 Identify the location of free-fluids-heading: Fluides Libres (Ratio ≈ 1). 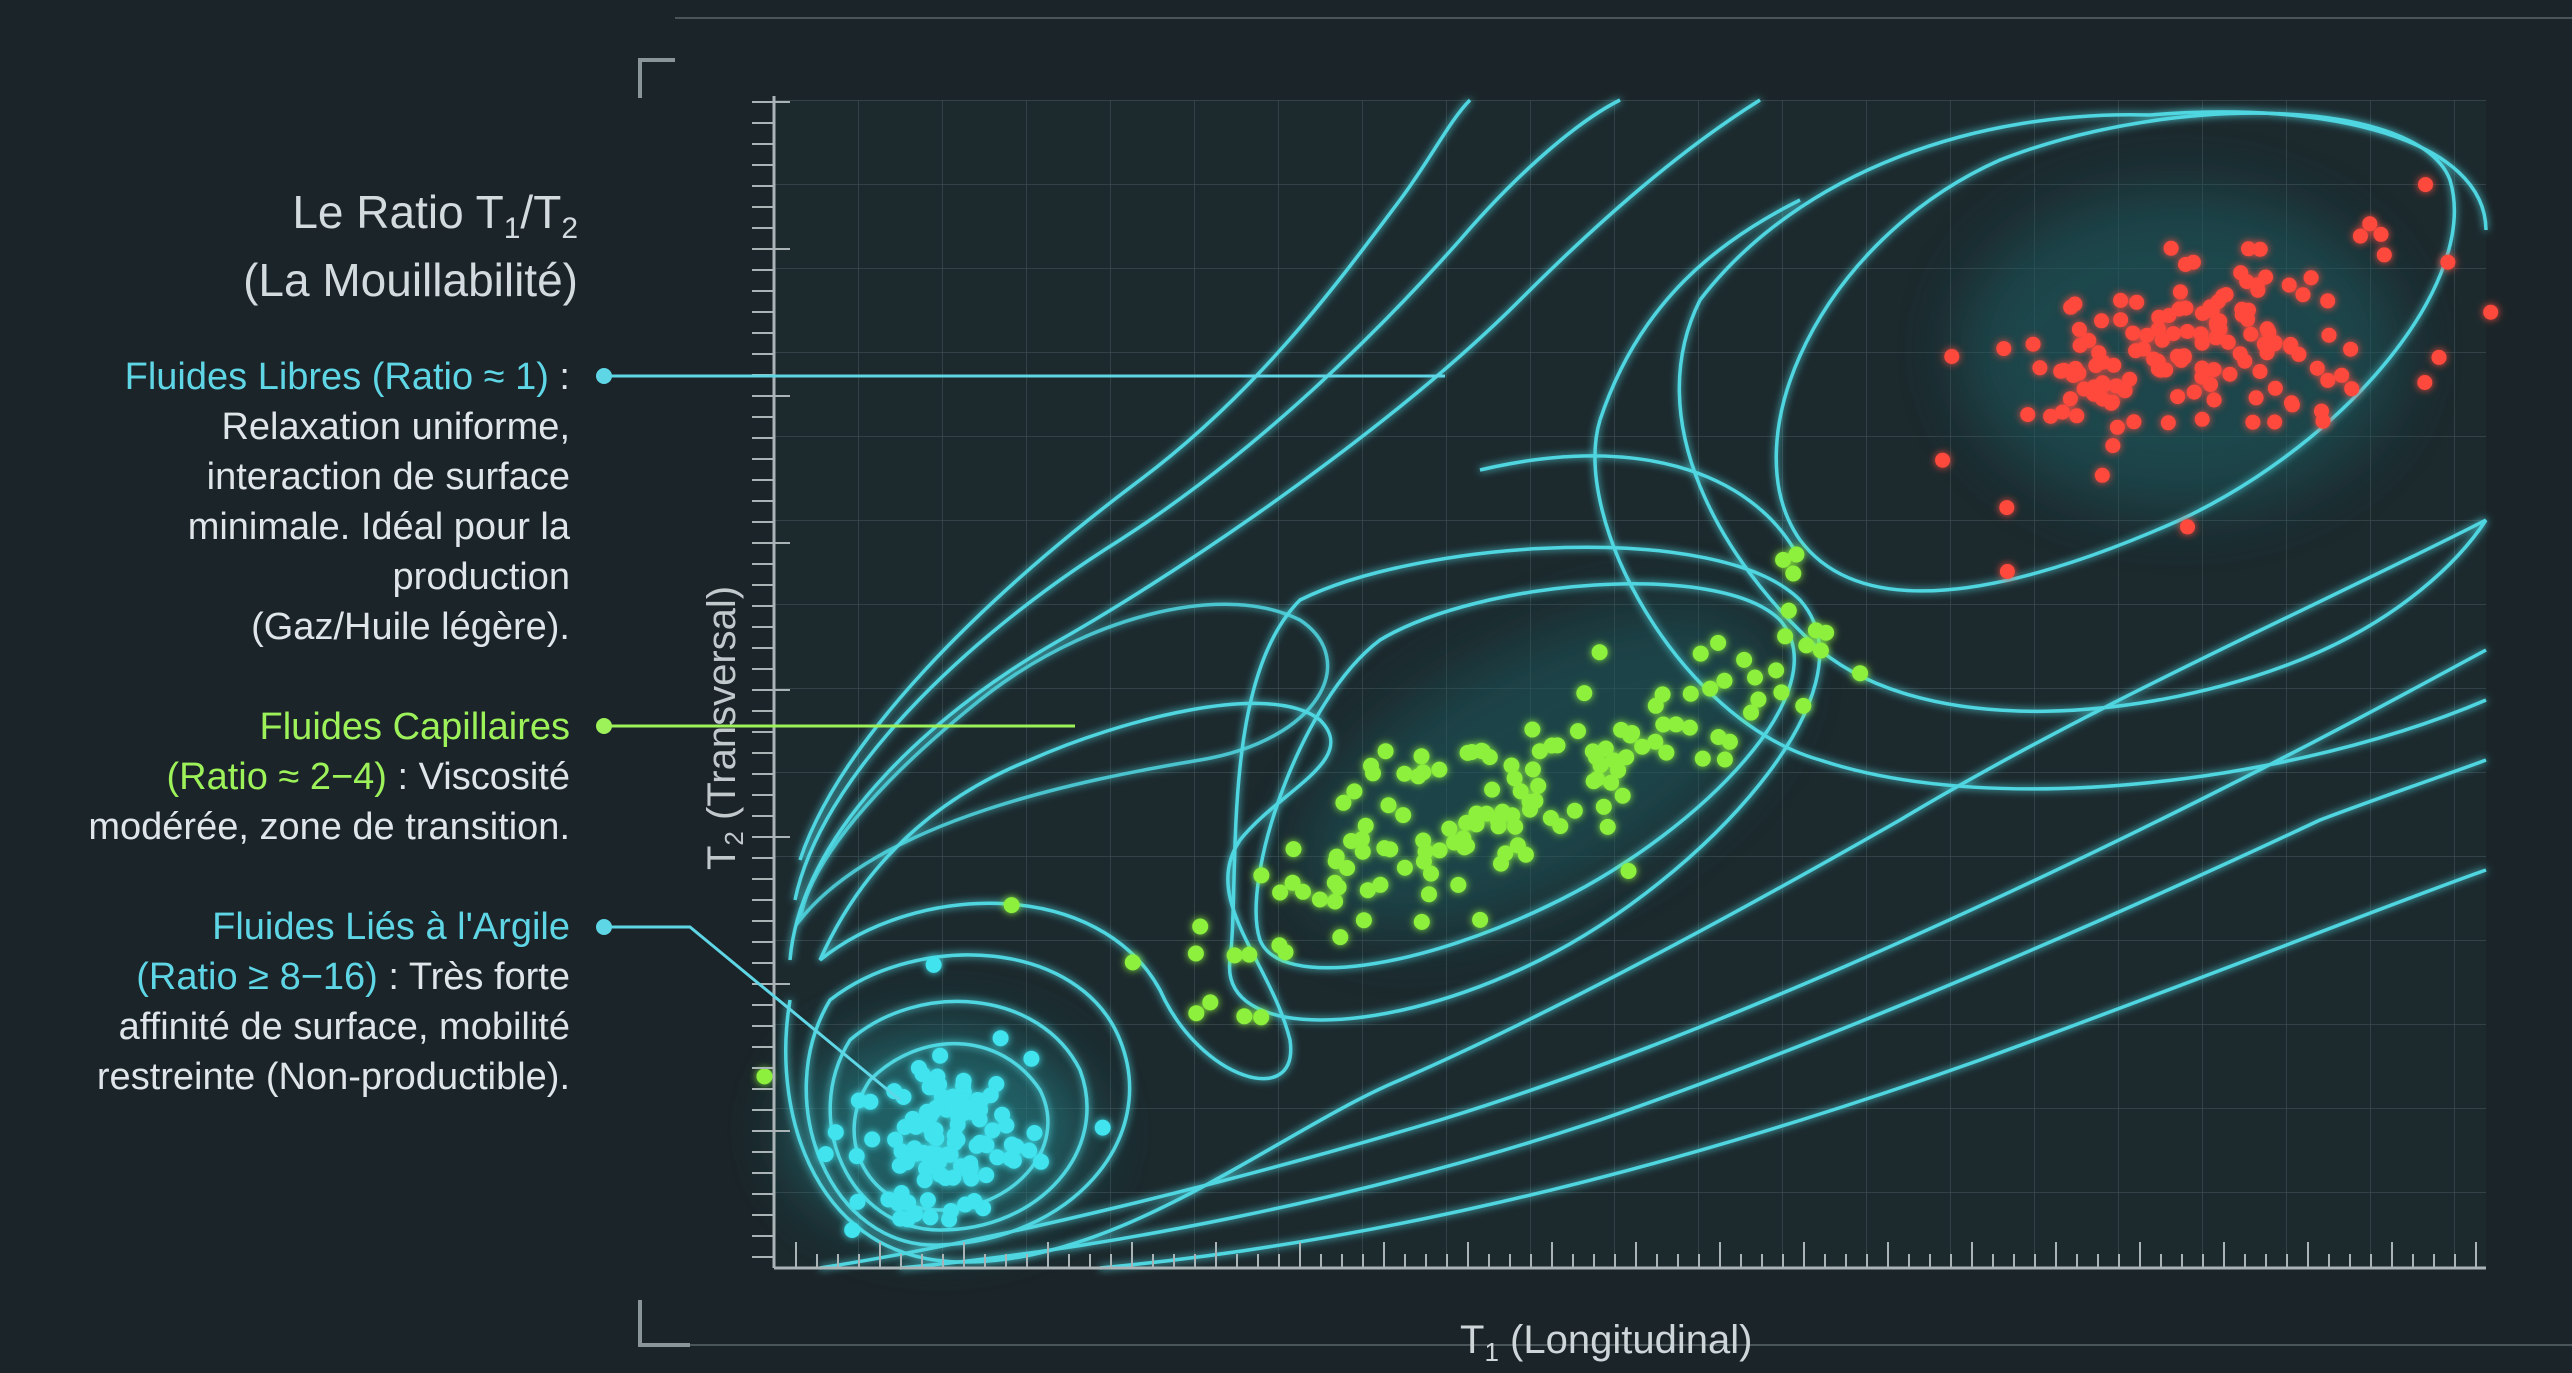
(336, 377).